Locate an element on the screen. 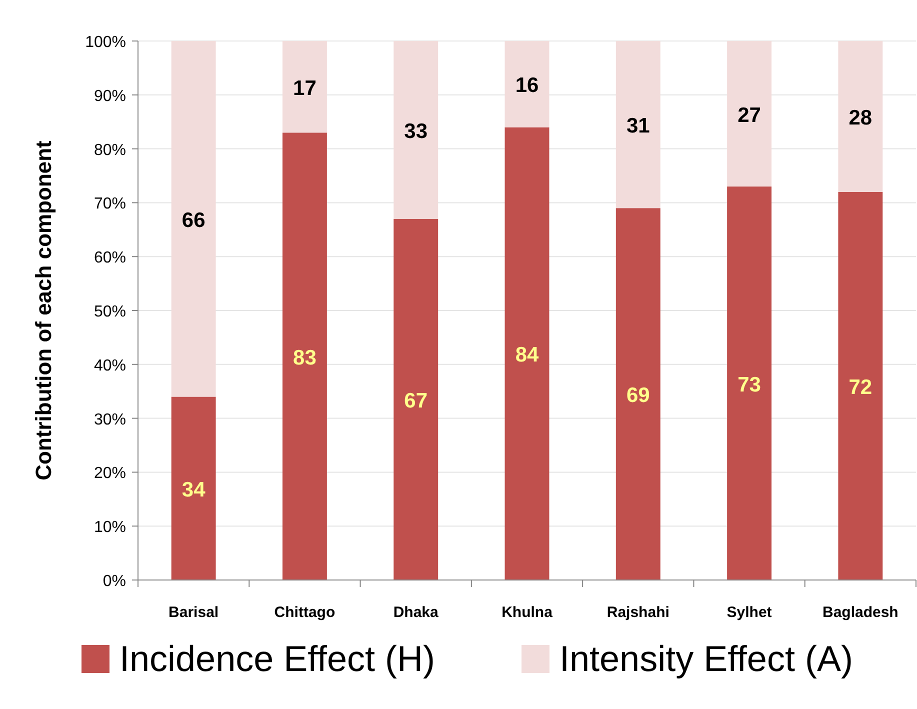  data-label: 33 is located at coordinates (416, 131).